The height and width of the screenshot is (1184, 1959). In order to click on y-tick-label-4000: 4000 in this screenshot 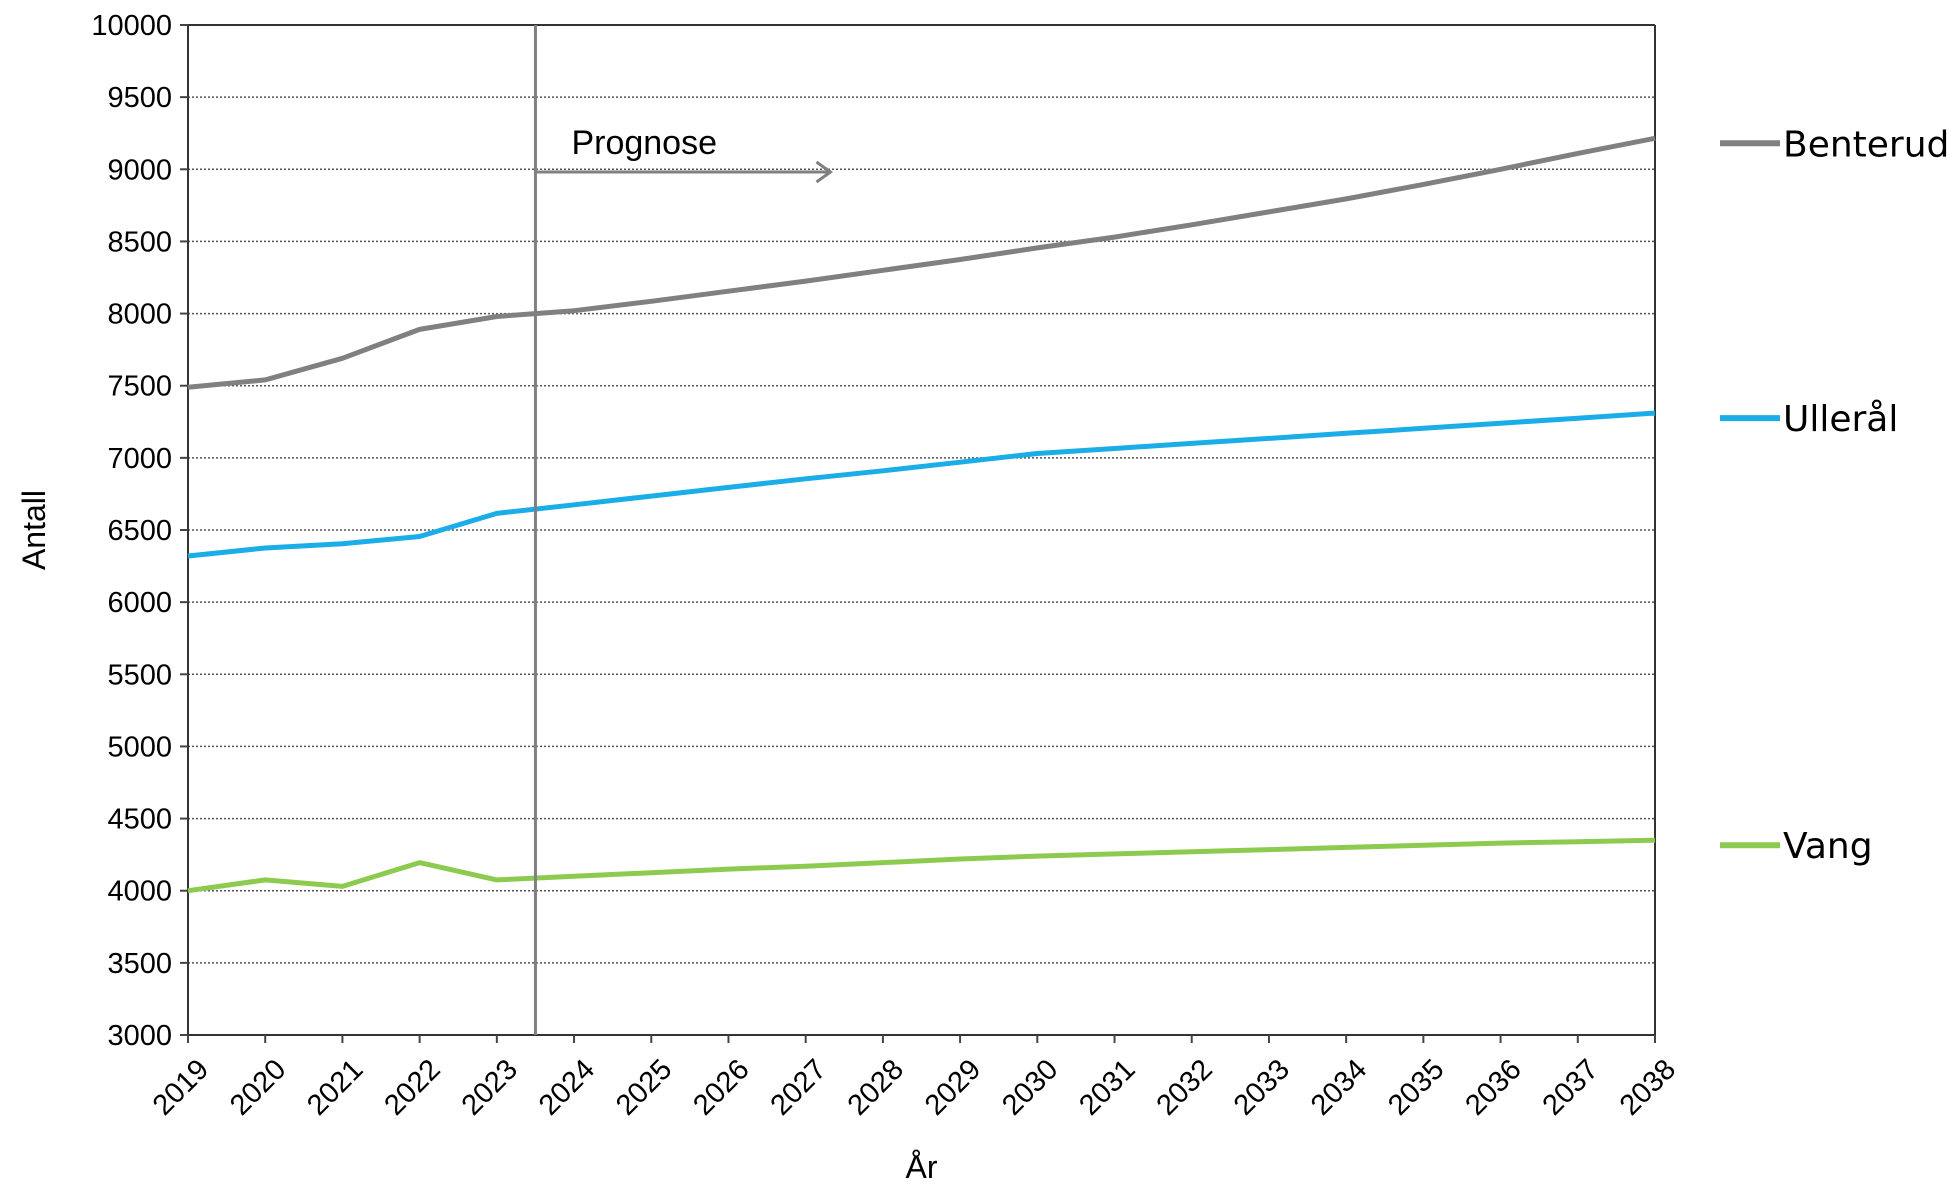, I will do `click(139, 892)`.